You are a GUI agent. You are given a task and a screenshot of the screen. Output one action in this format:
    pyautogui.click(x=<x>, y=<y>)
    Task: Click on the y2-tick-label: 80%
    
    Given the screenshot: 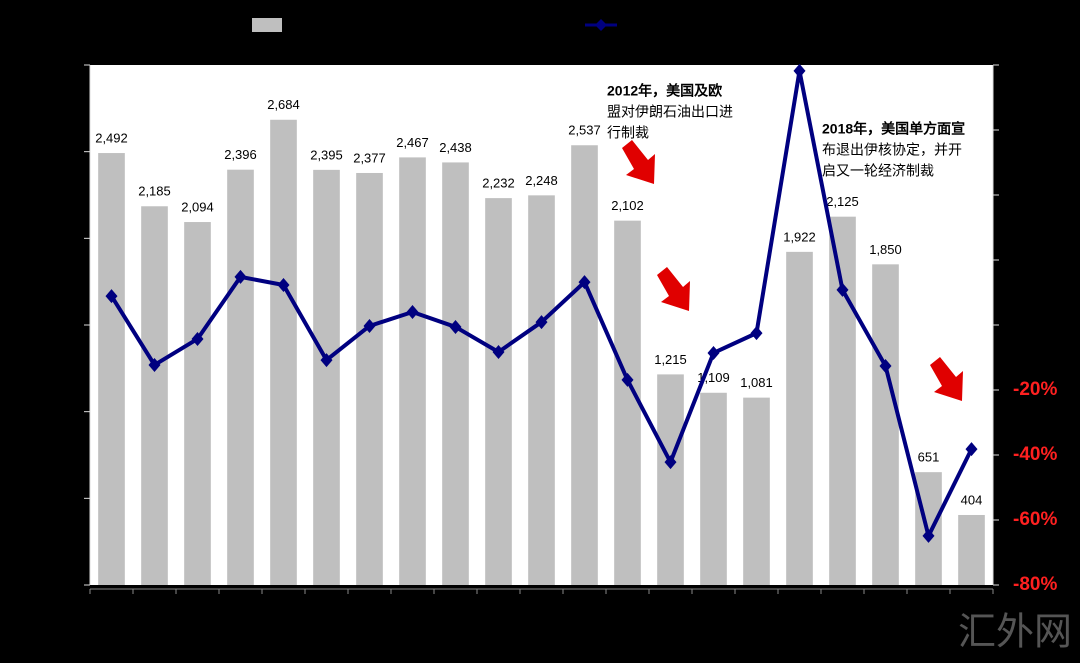 What is the action you would take?
    pyautogui.click(x=1032, y=64)
    